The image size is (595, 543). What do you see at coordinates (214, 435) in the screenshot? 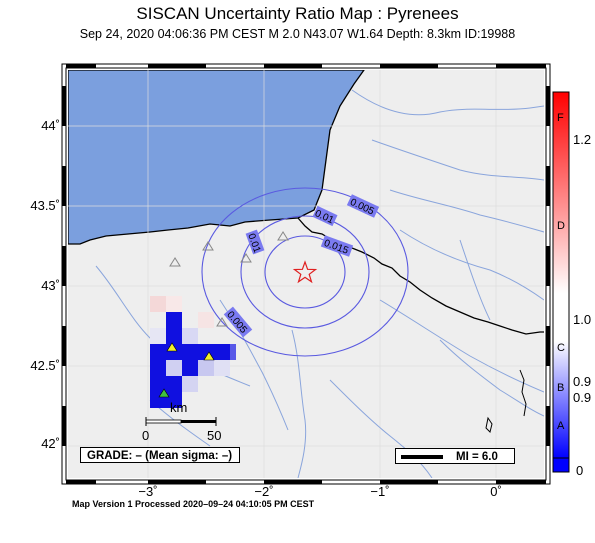
I see `scale-bar-end: 50` at bounding box center [214, 435].